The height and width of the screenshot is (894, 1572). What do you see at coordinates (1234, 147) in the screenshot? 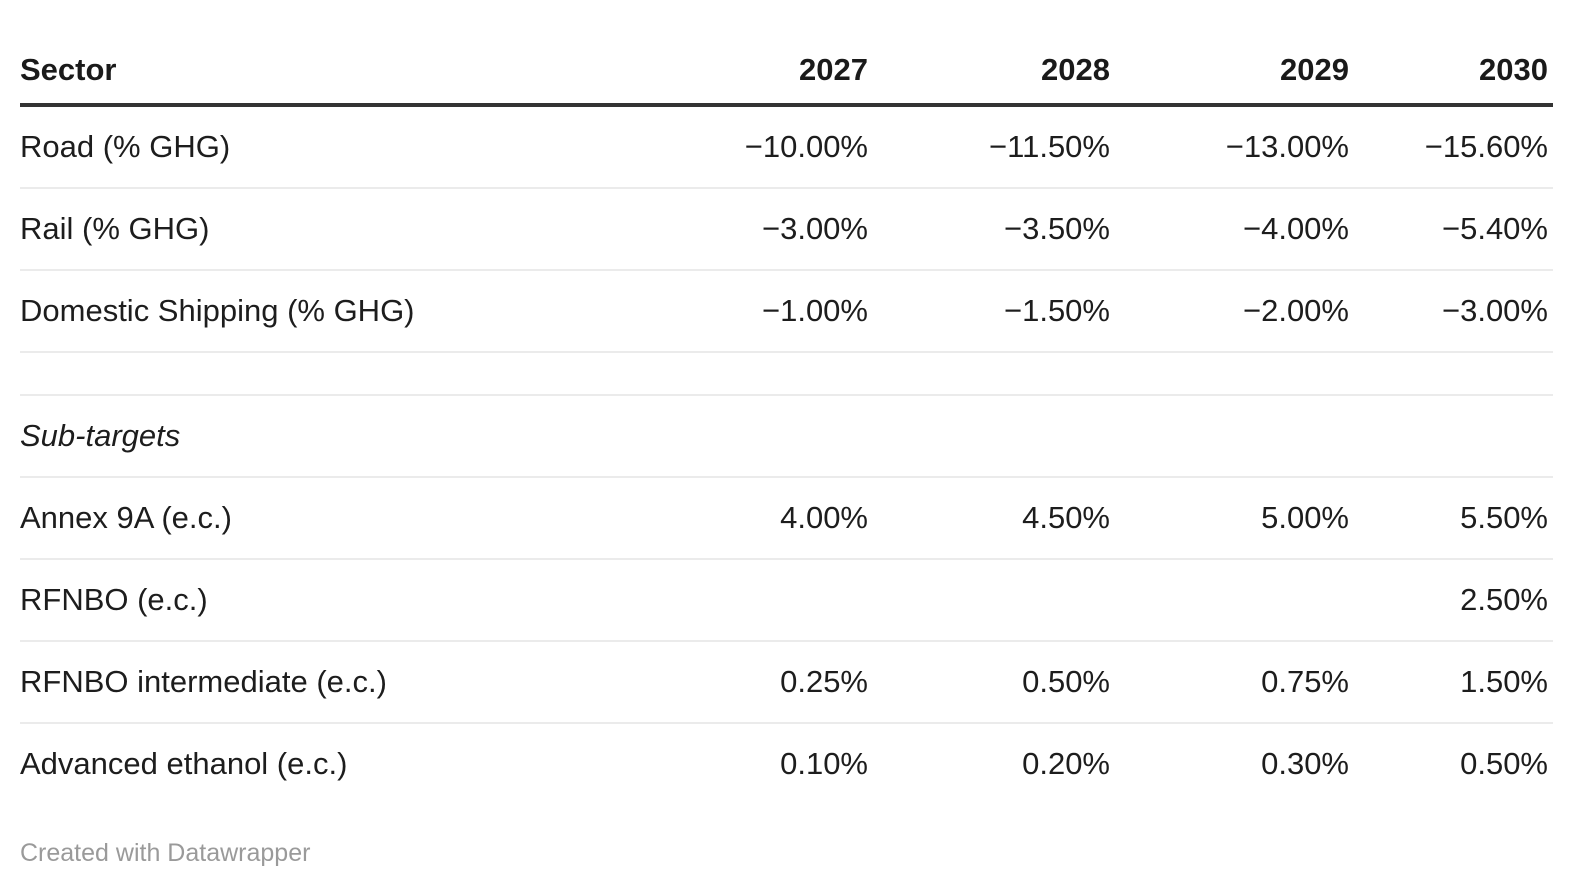
I see `cell-value: −13.00%` at bounding box center [1234, 147].